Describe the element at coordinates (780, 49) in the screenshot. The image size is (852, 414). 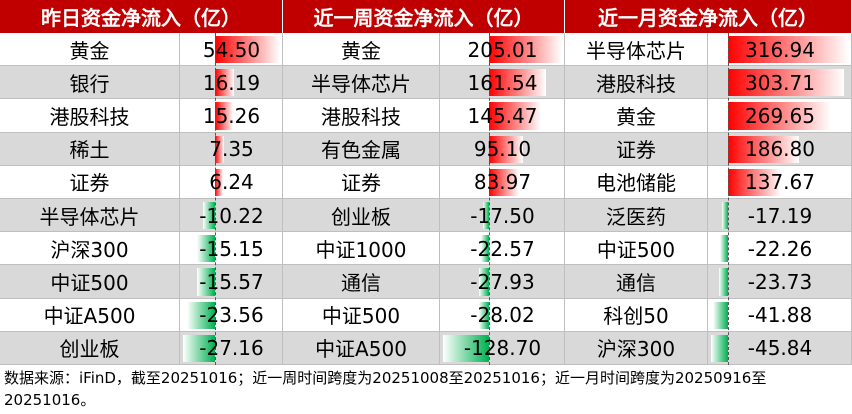
I see `value-text: 316.94` at that location.